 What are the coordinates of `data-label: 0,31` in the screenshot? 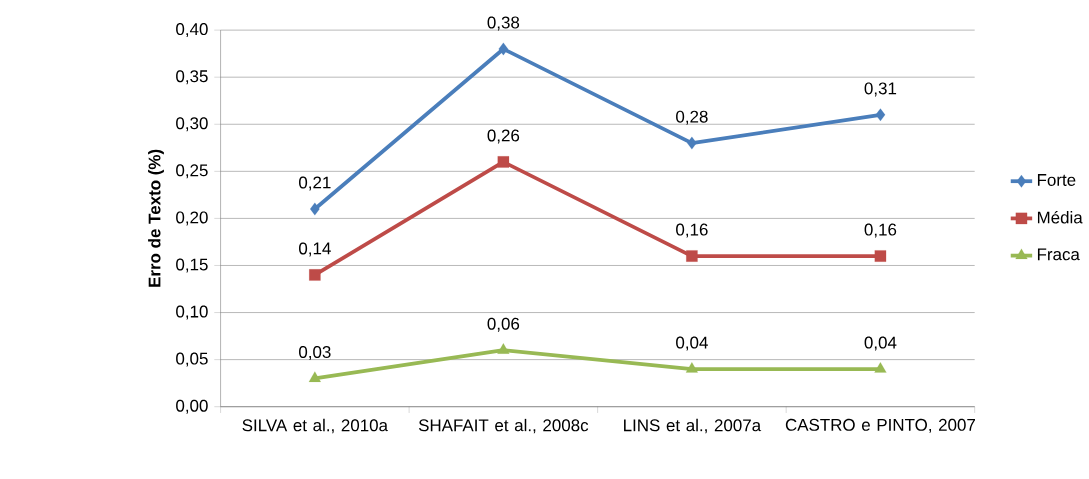 It's located at (880, 89).